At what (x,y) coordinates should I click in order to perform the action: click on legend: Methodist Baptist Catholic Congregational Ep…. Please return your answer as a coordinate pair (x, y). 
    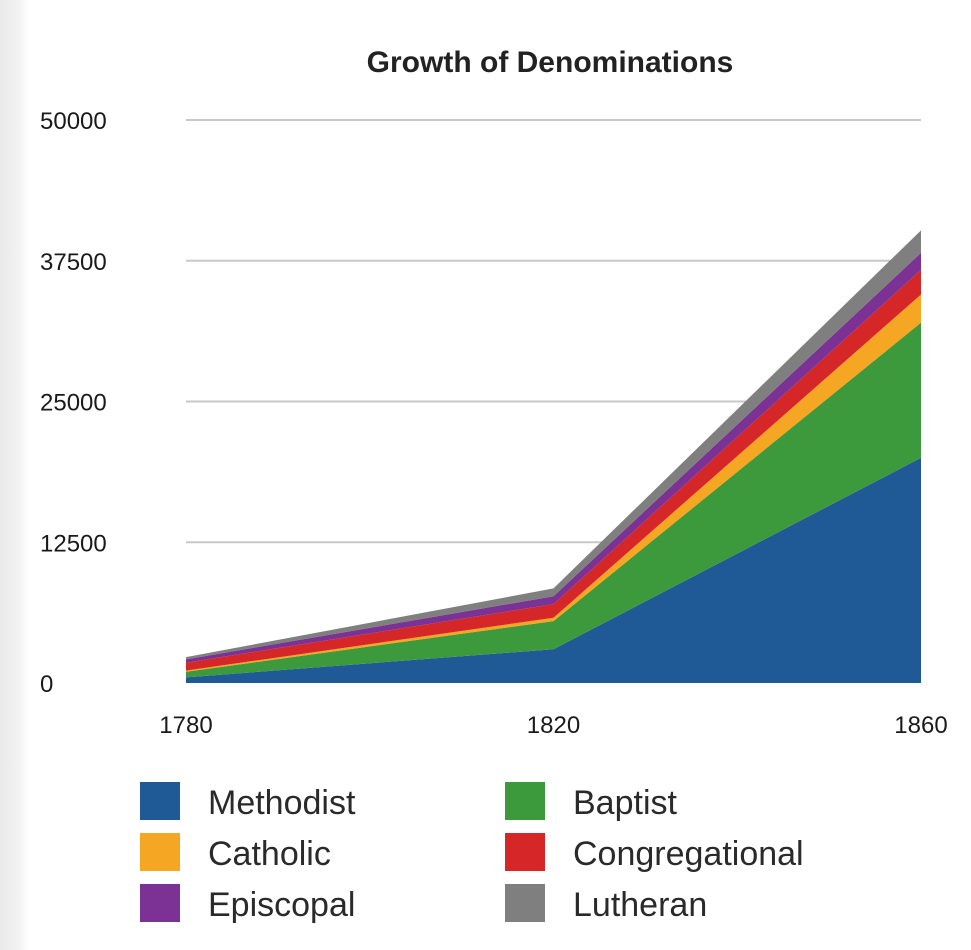
    Looking at the image, I should click on (472, 853).